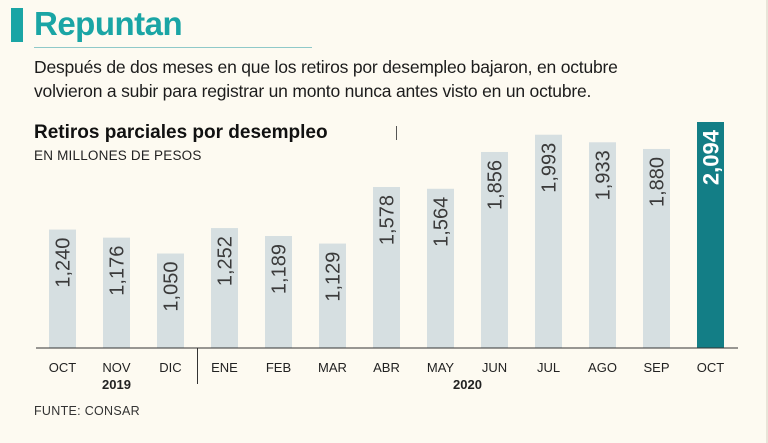 This screenshot has height=443, width=768. What do you see at coordinates (170, 367) in the screenshot?
I see `category-label: DIC` at bounding box center [170, 367].